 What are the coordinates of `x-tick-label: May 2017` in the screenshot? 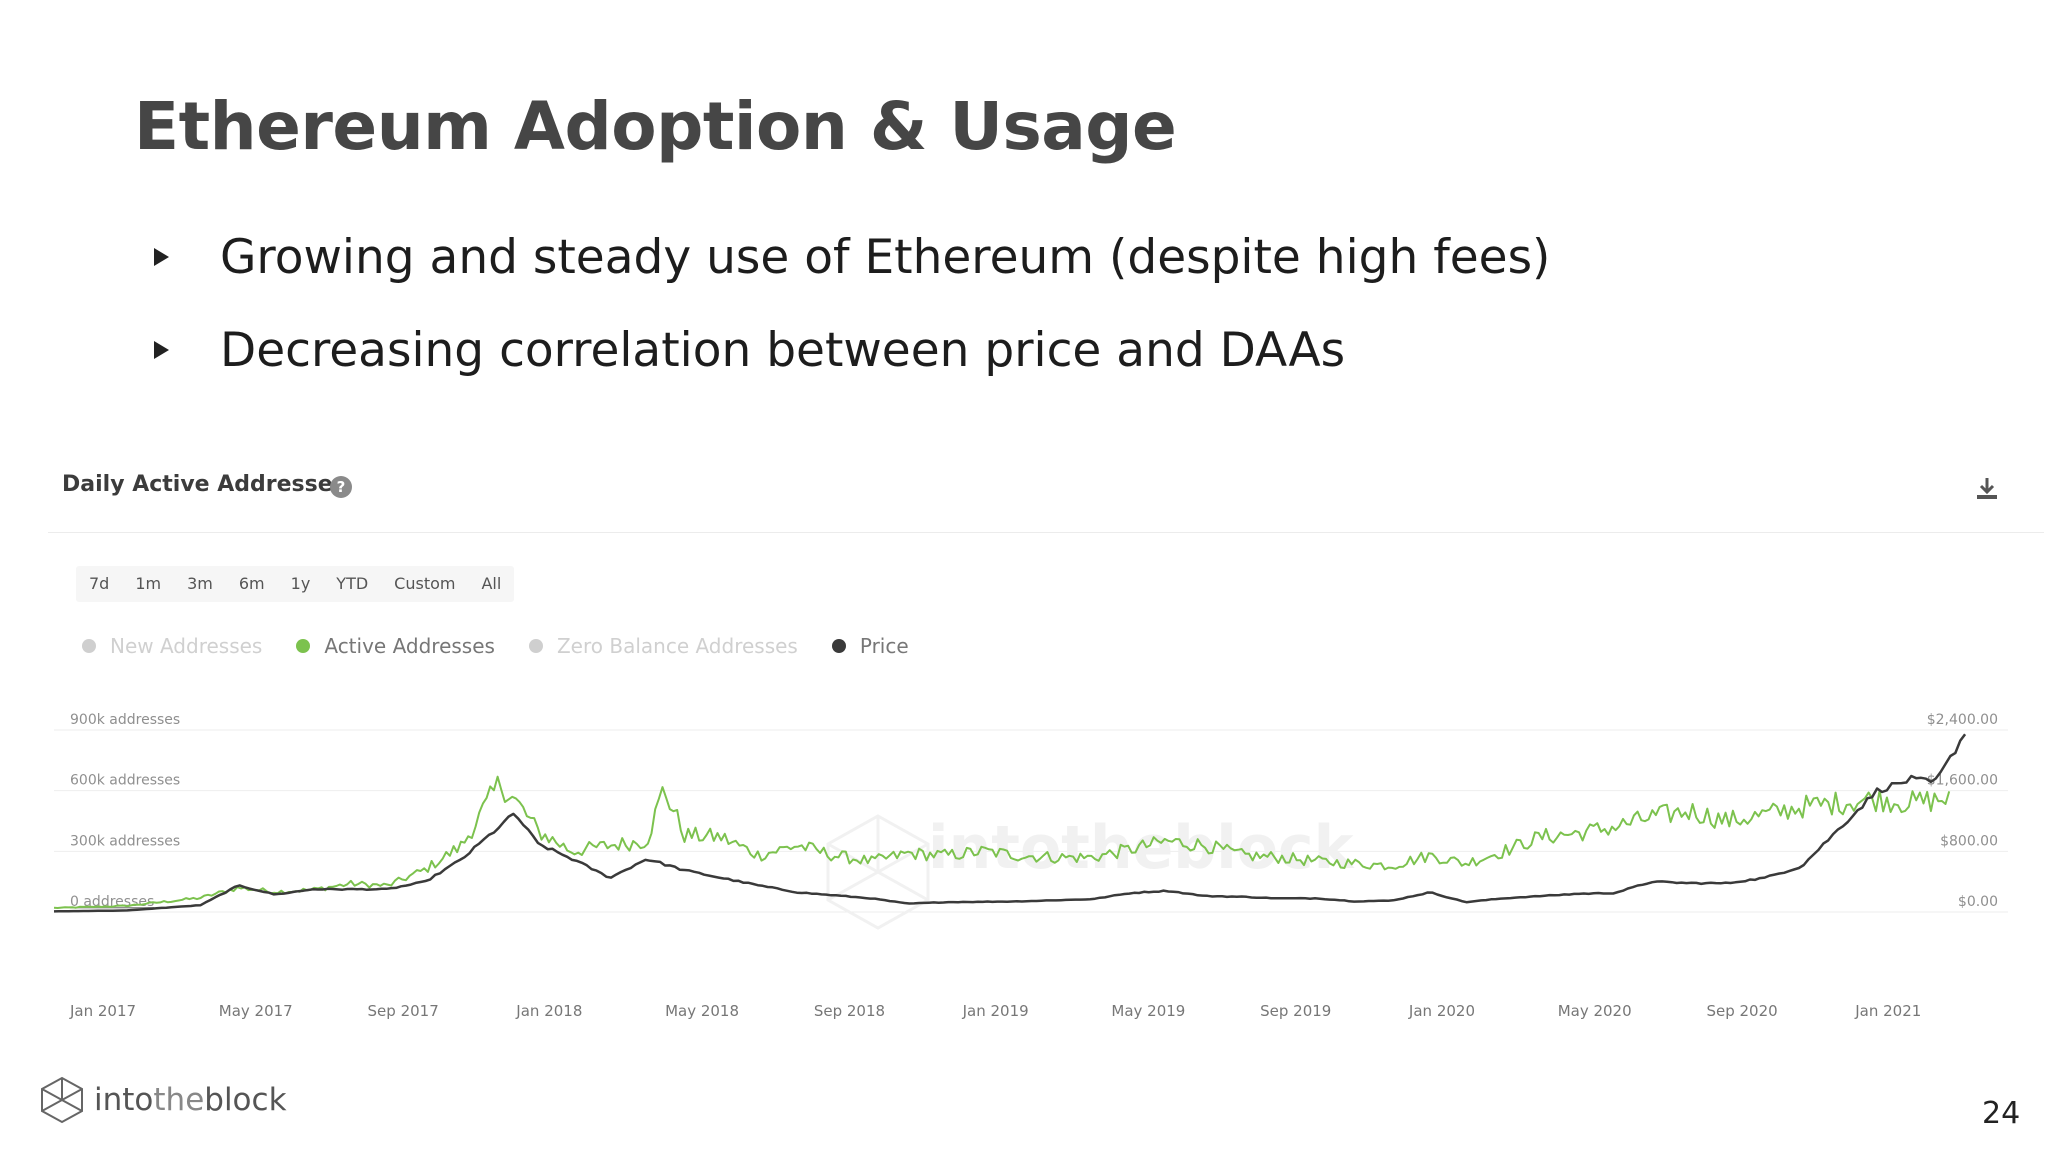 It's located at (256, 1011).